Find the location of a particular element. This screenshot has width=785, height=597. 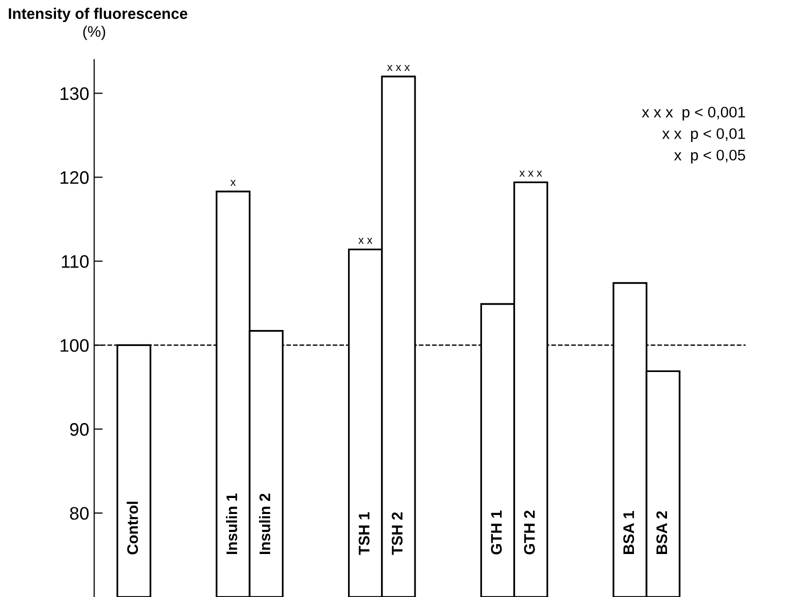

x-tick-label: Control is located at coordinates (132, 528).